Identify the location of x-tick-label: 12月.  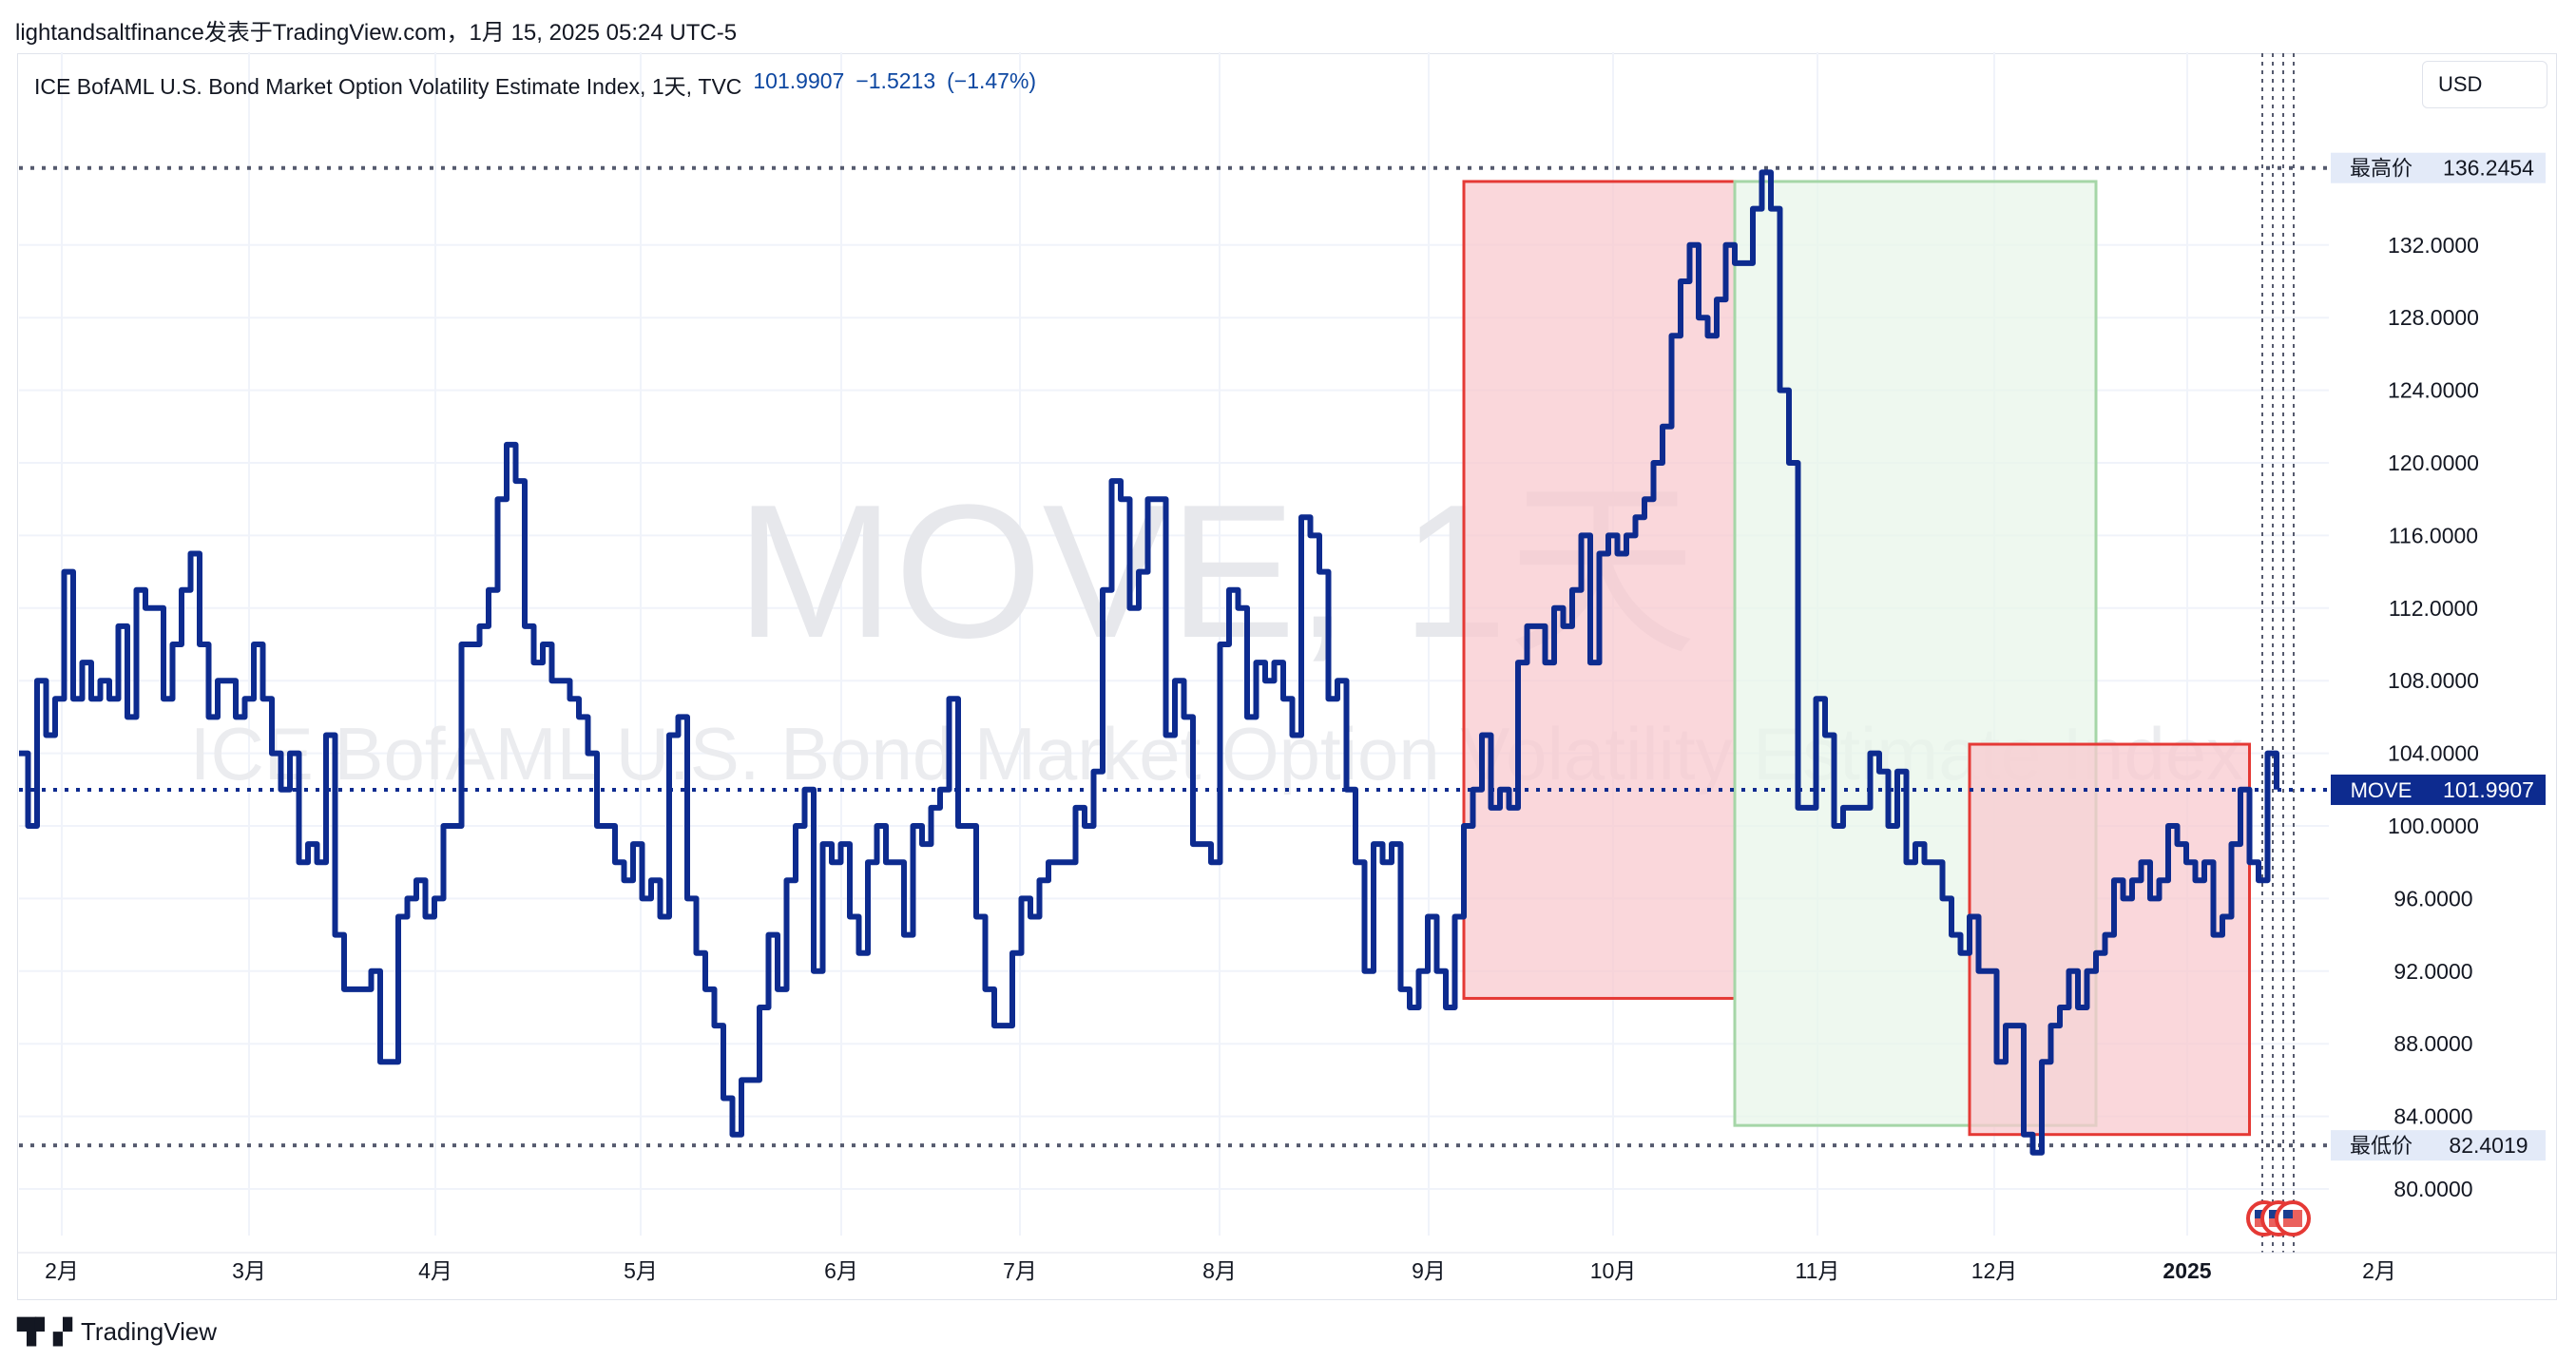
(1995, 1270).